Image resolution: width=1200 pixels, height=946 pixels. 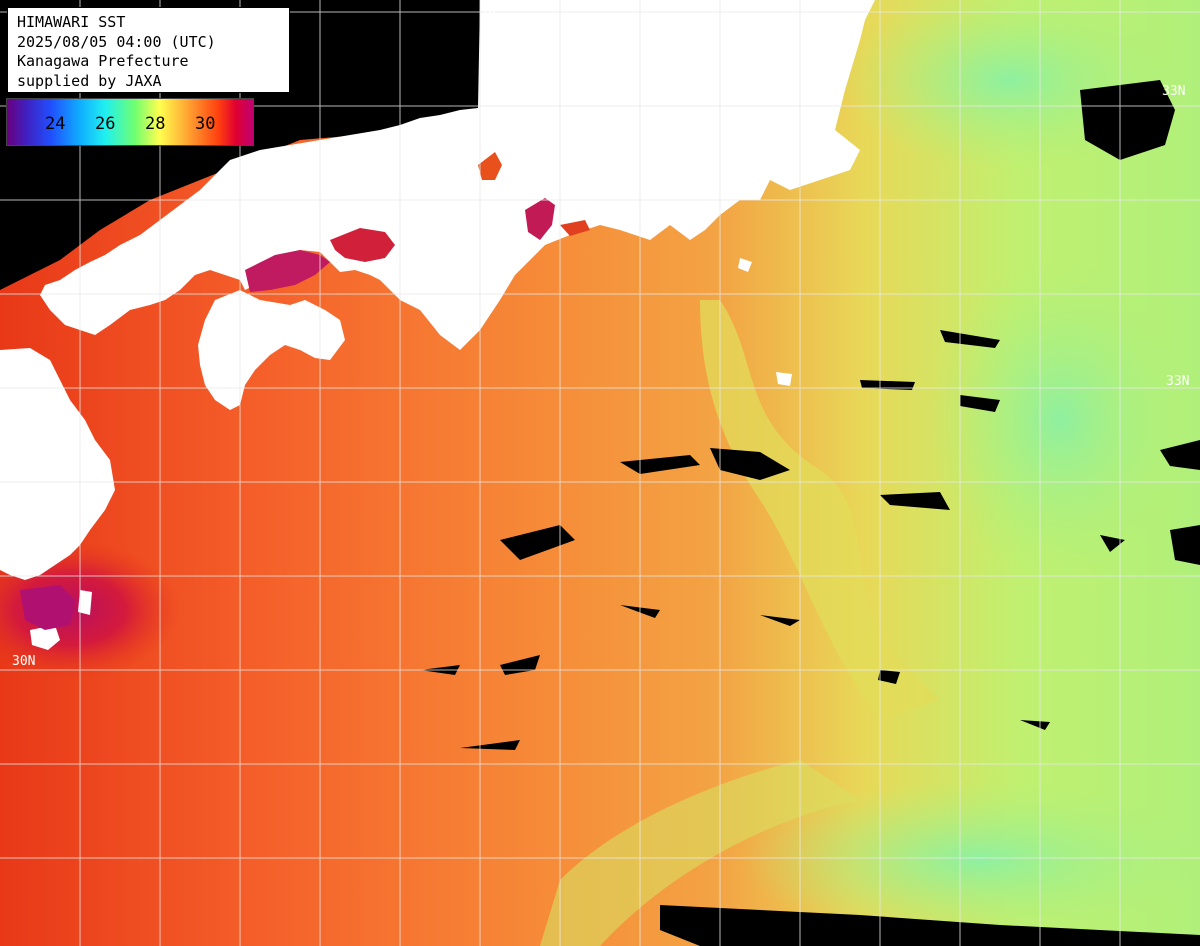 What do you see at coordinates (1060, 420) in the screenshot?
I see `cool-eddy-east` at bounding box center [1060, 420].